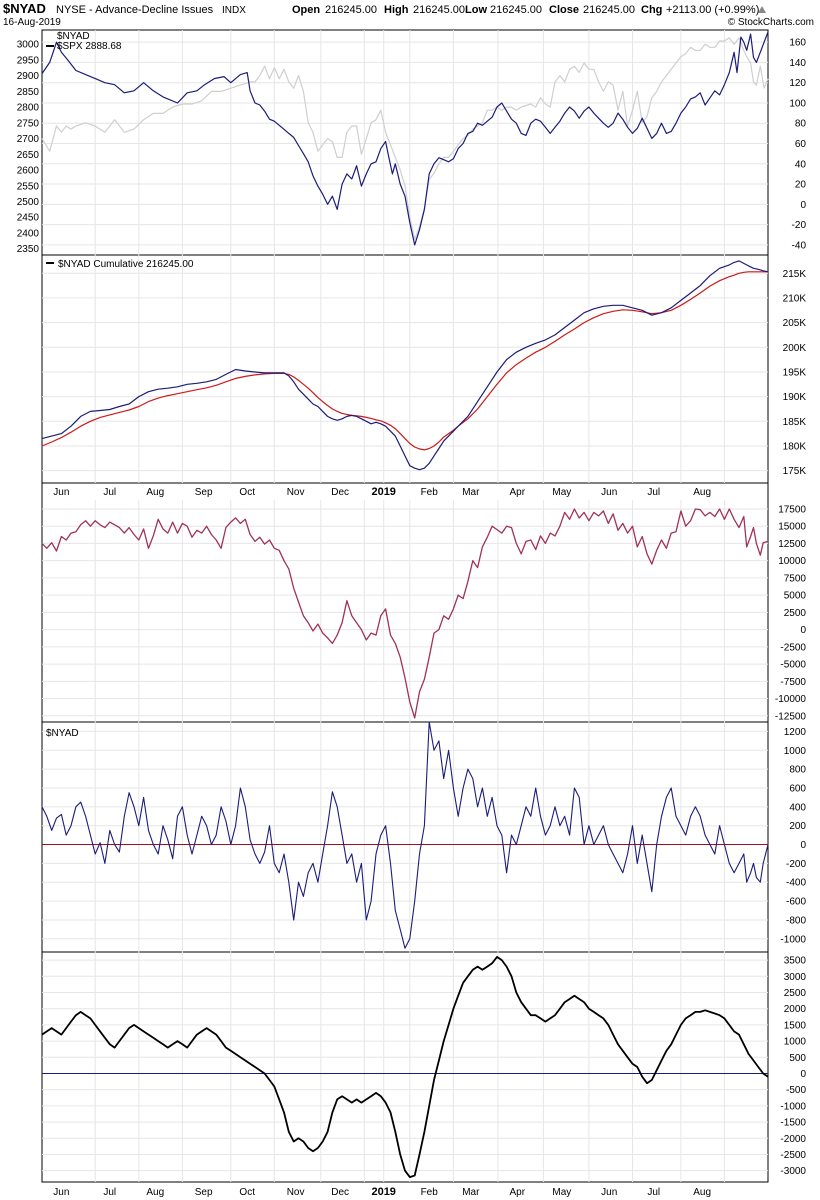 This screenshot has height=1200, width=820. Describe the element at coordinates (793, 1106) in the screenshot. I see `panel-5-right-tick-label: -1000` at that location.